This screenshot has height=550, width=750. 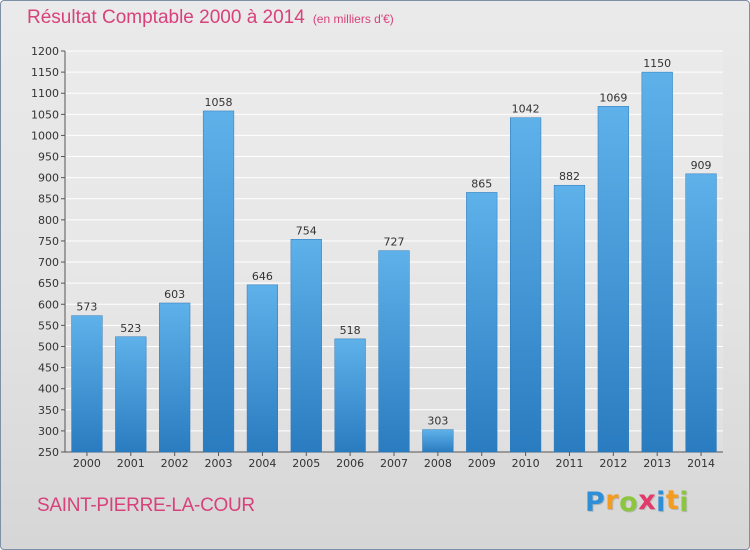 What do you see at coordinates (48, 325) in the screenshot?
I see `y-tick-label: 550` at bounding box center [48, 325].